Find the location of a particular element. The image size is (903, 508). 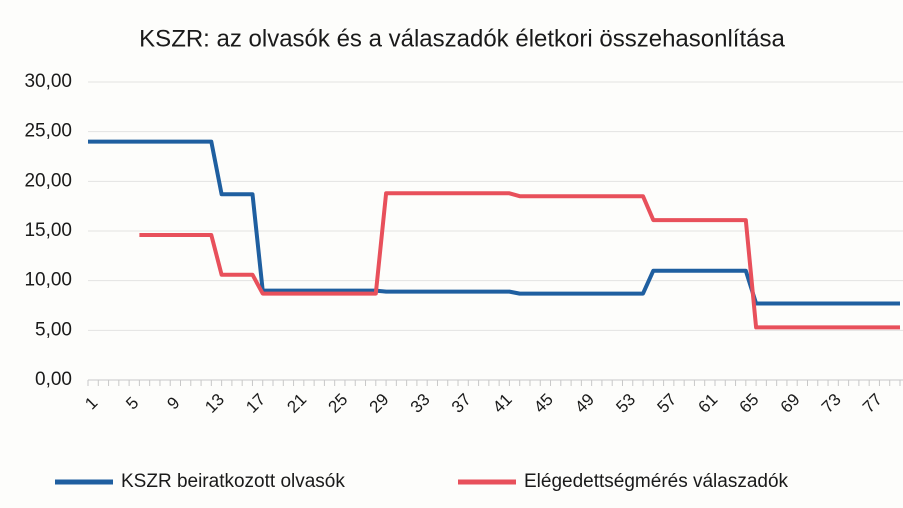

legend-label: Elégedettségmérés válaszadók is located at coordinates (656, 481).